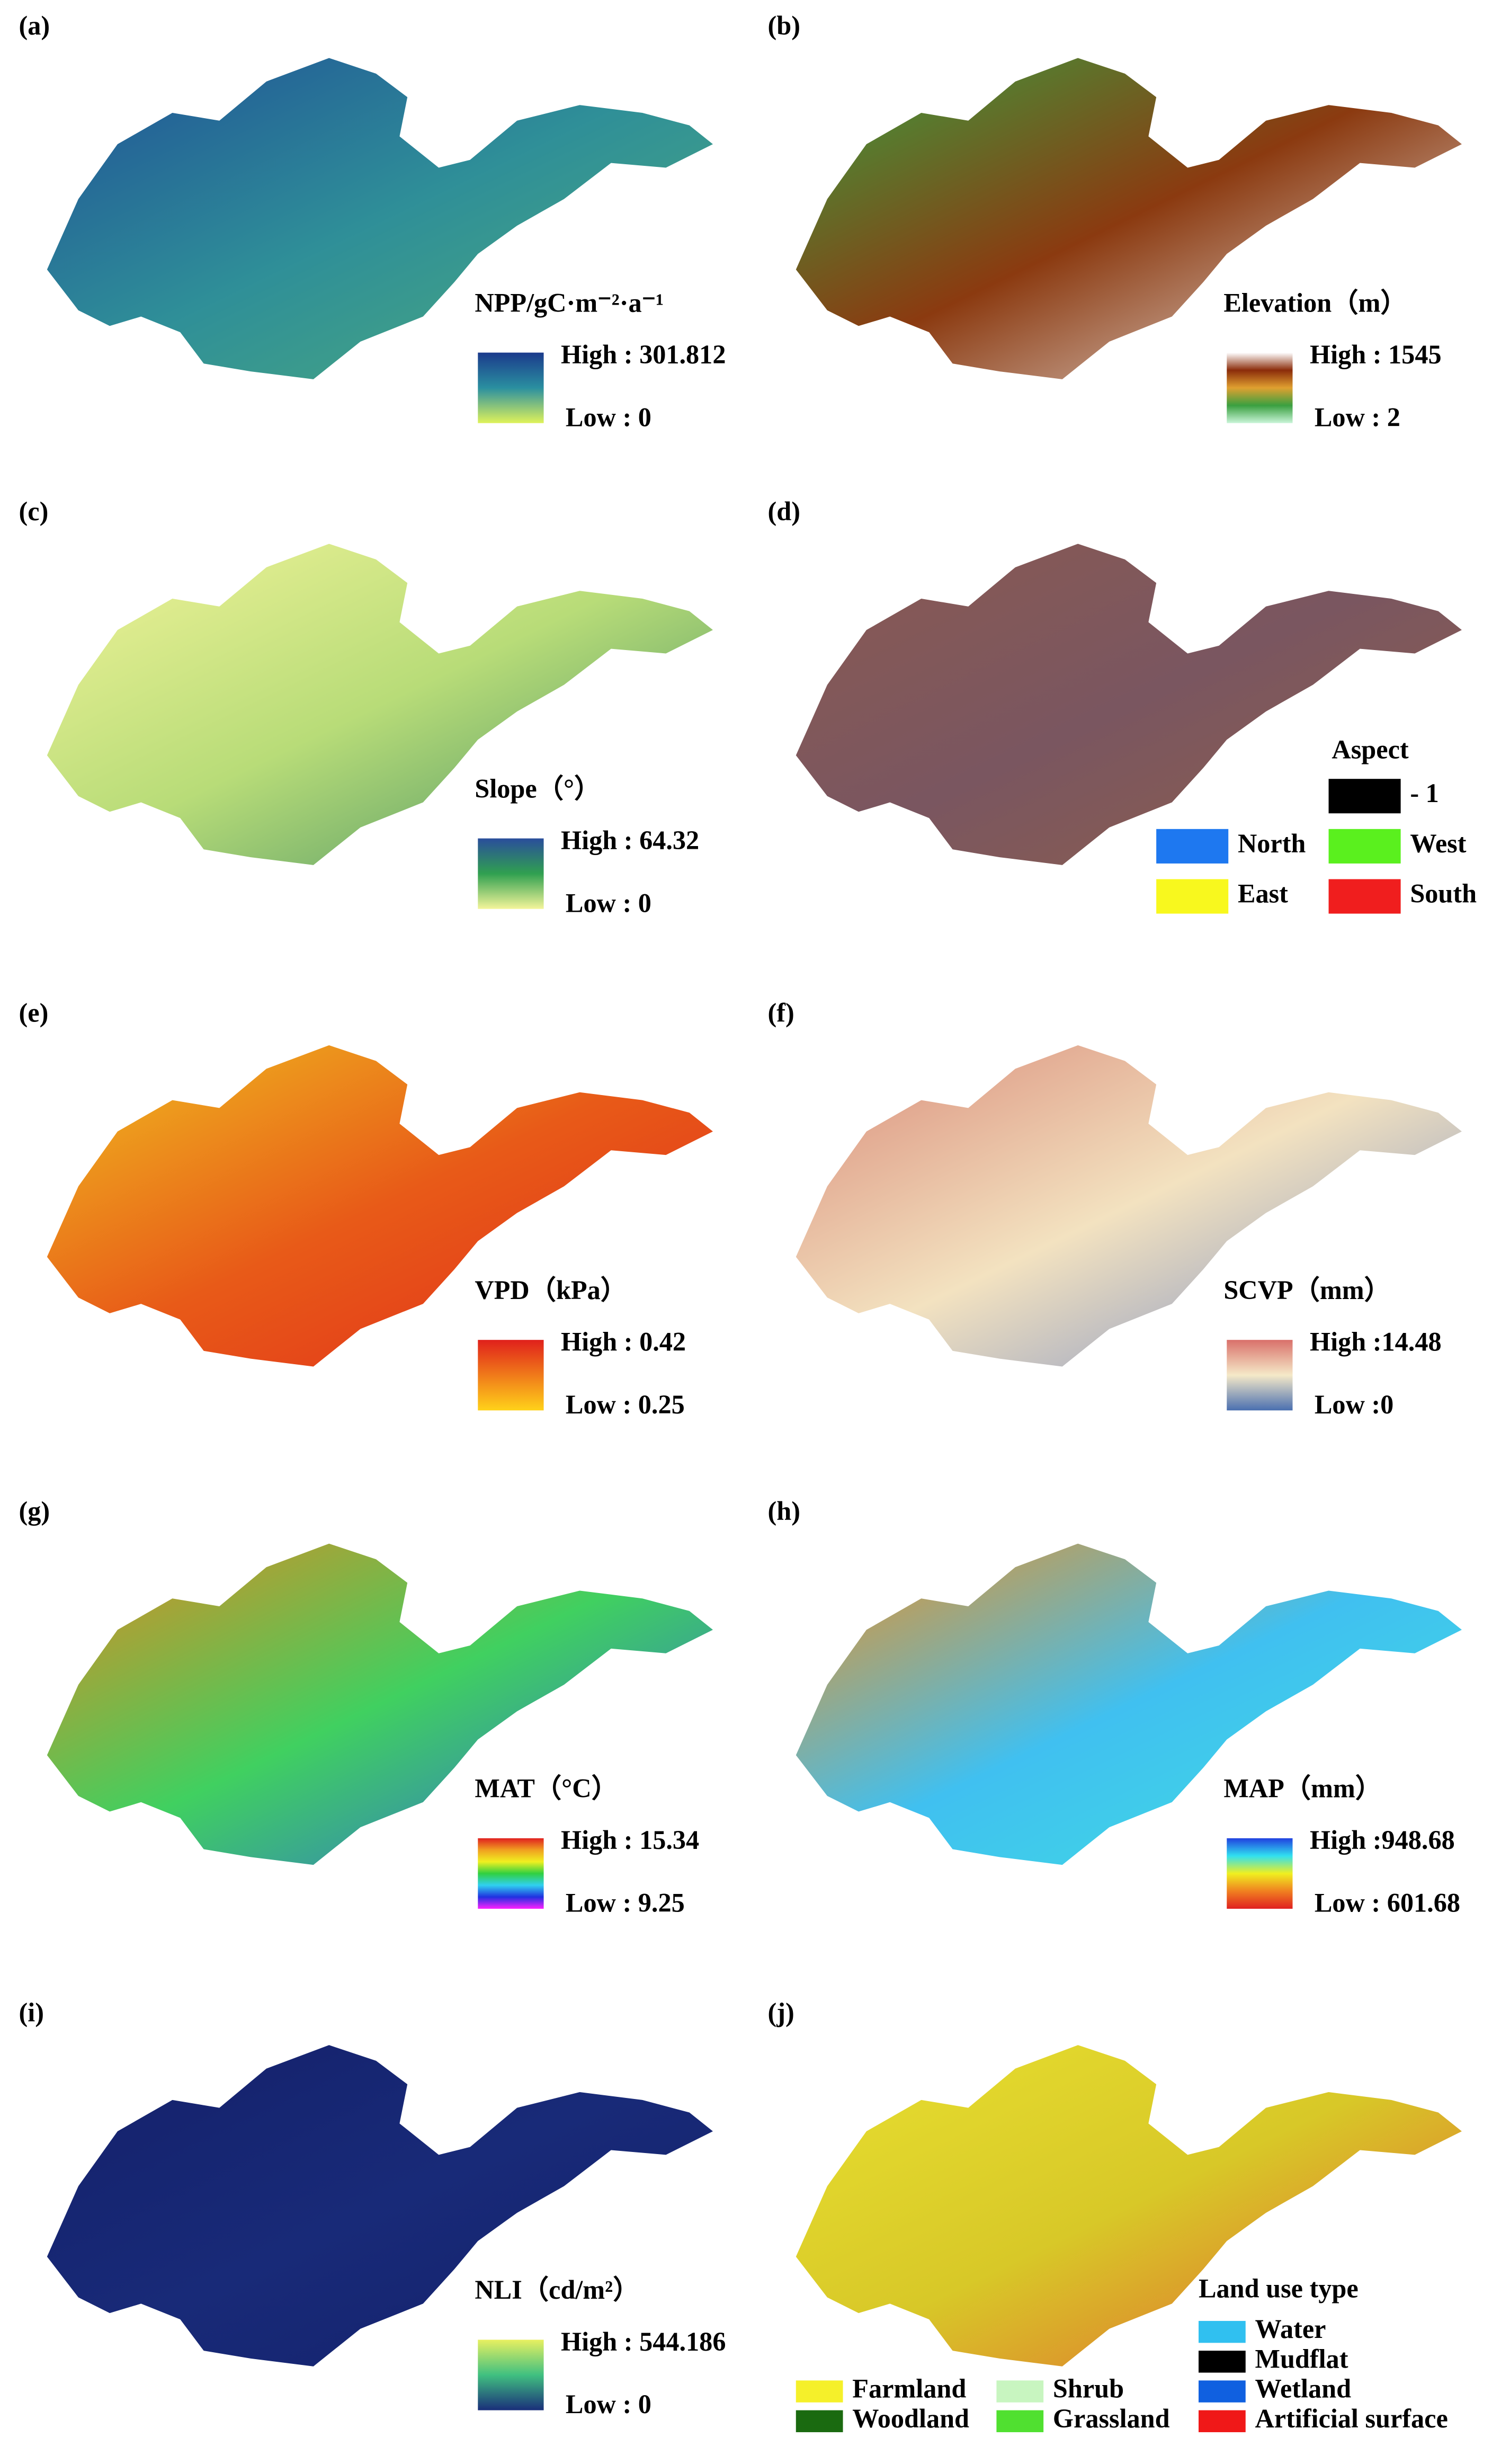 The height and width of the screenshot is (2464, 1501). I want to click on panel-label: (h), so click(784, 1511).